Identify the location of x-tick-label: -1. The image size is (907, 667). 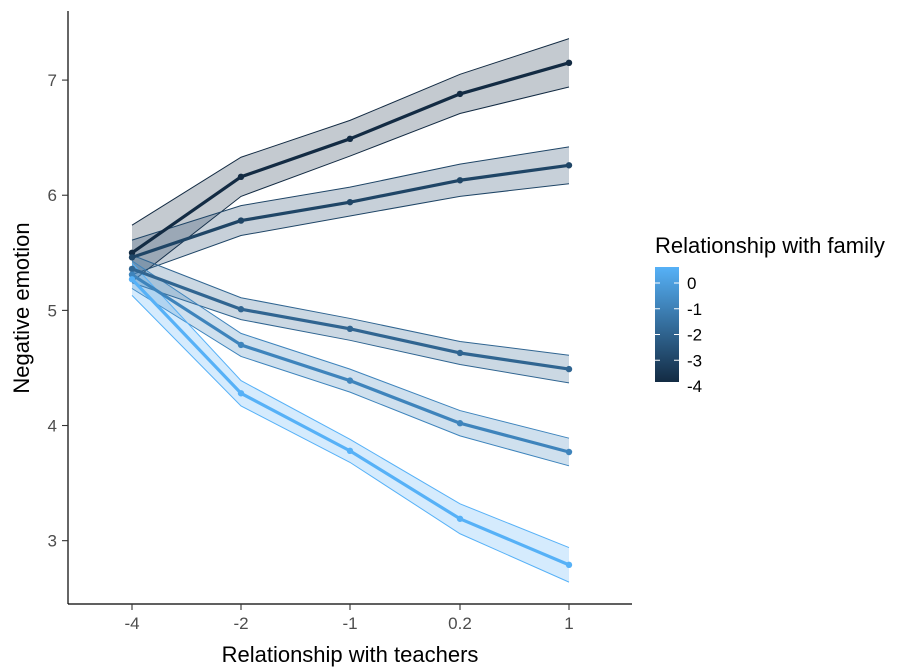
(349, 623).